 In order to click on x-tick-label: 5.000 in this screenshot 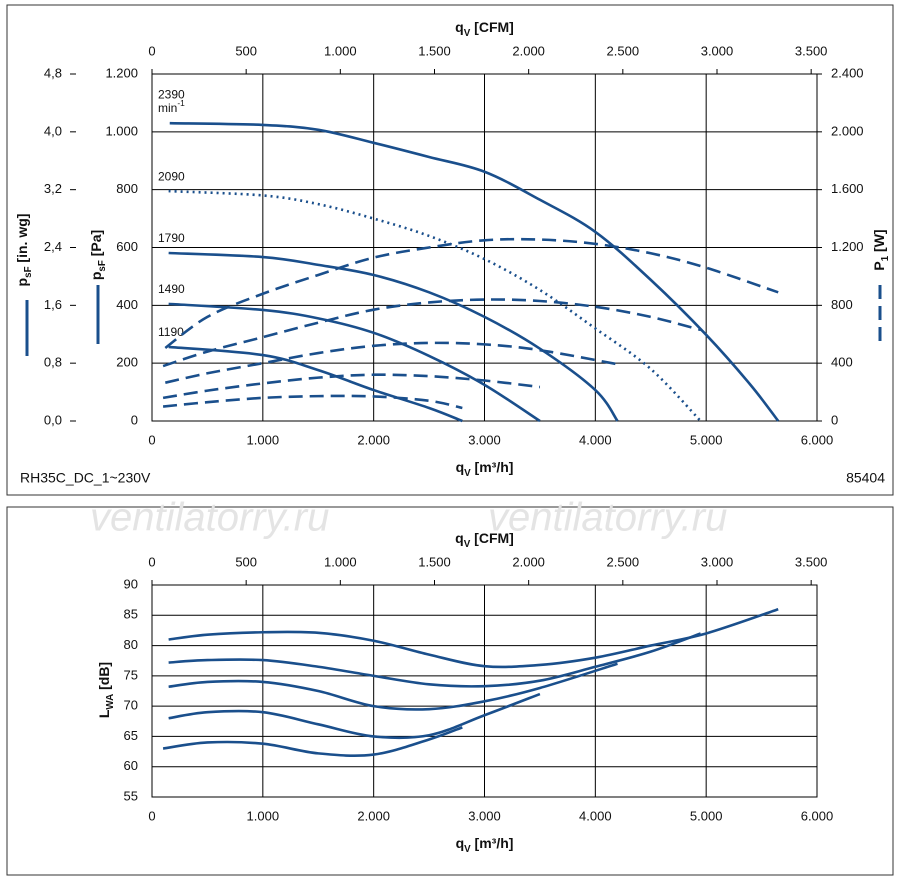, I will do `click(706, 815)`.